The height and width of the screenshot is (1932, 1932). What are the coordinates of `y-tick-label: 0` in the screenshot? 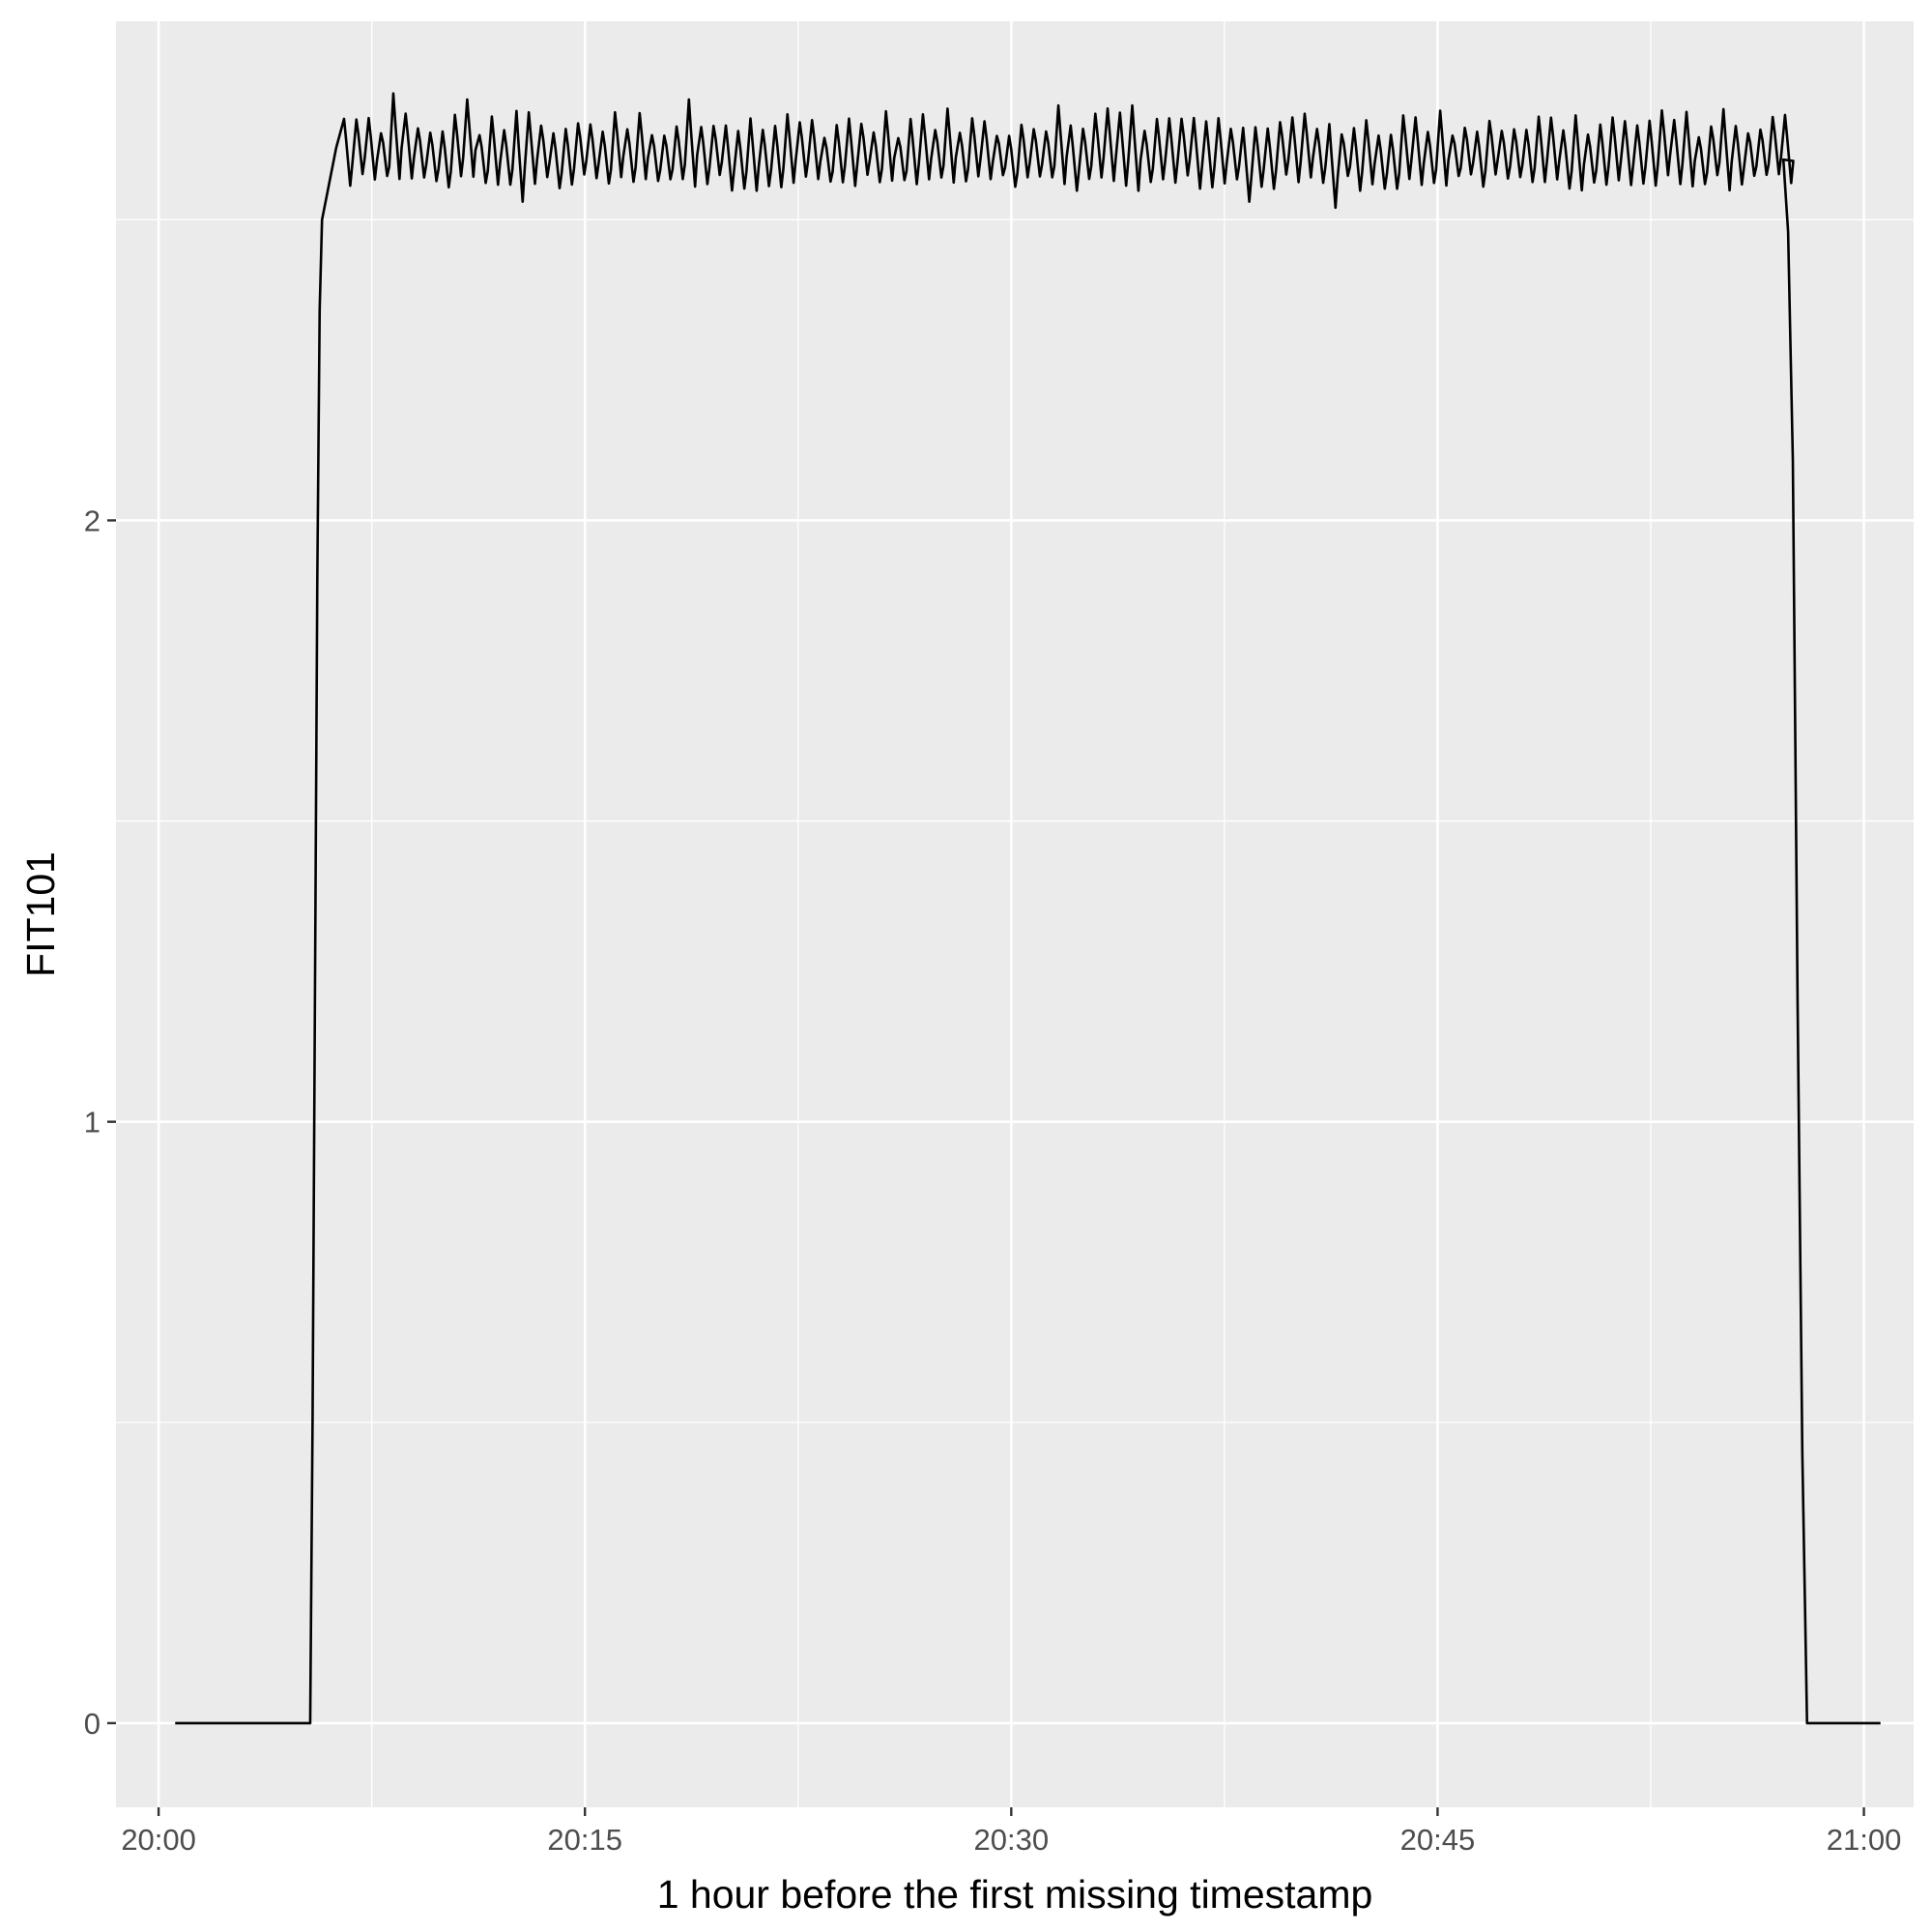 It's located at (93, 1724).